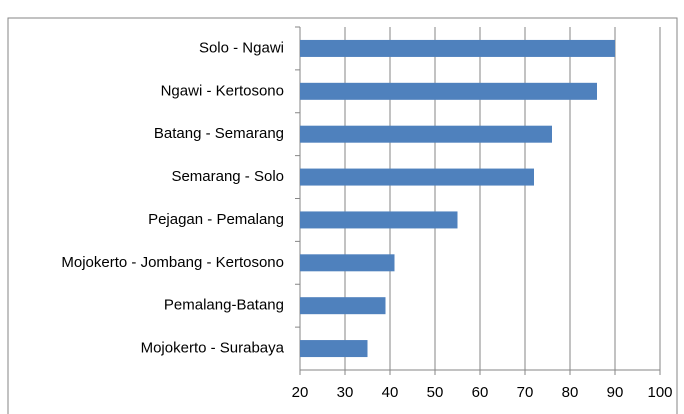 This screenshot has width=684, height=414. I want to click on x-tick-label: 90, so click(615, 392).